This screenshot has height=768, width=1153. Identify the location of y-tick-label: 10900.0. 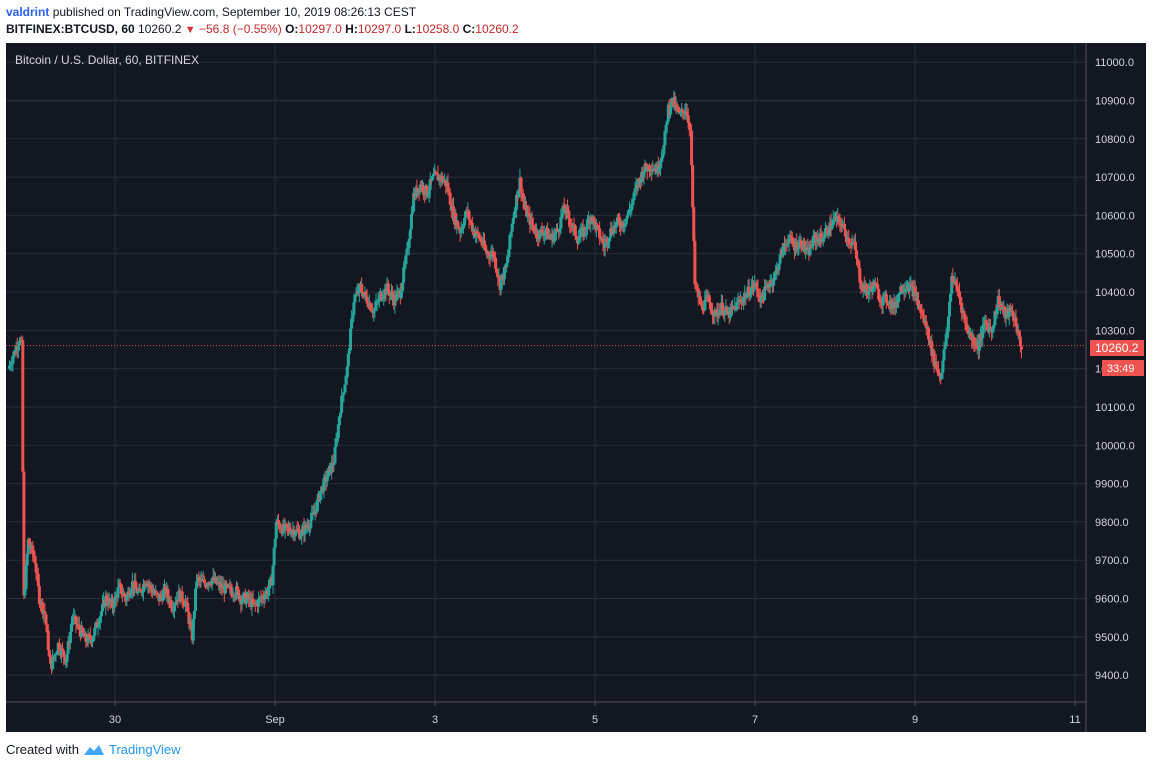
(1115, 101).